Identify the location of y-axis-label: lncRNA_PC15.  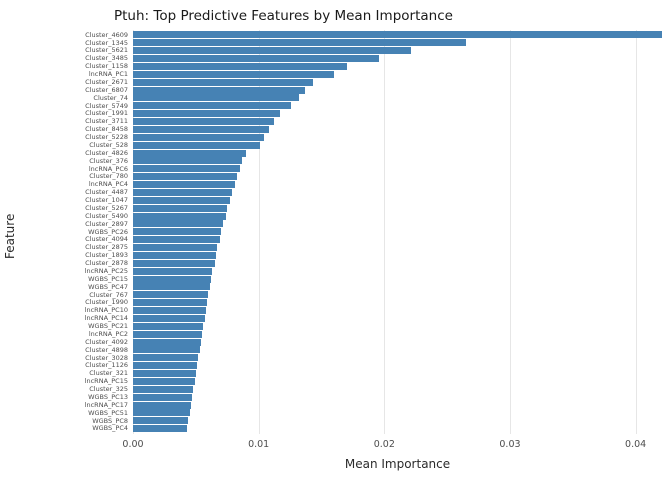
(106, 381).